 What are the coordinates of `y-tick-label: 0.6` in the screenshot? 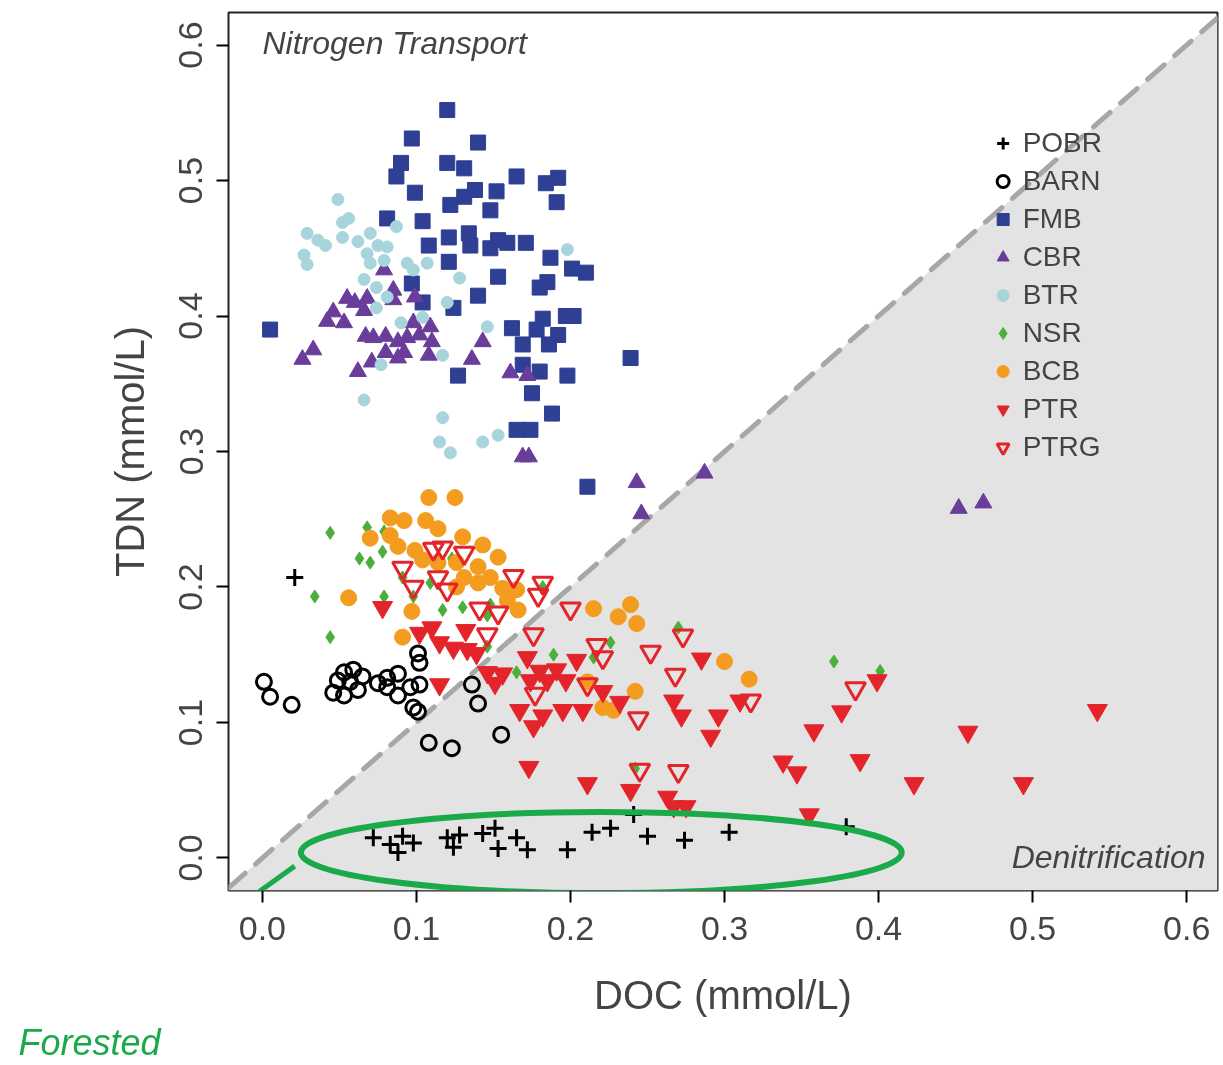 It's located at (190, 45).